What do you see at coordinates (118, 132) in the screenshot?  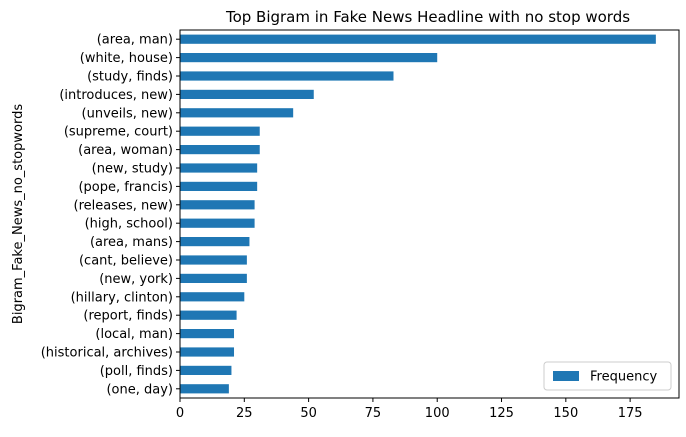 I see `y-tick-label: (supreme, court)` at bounding box center [118, 132].